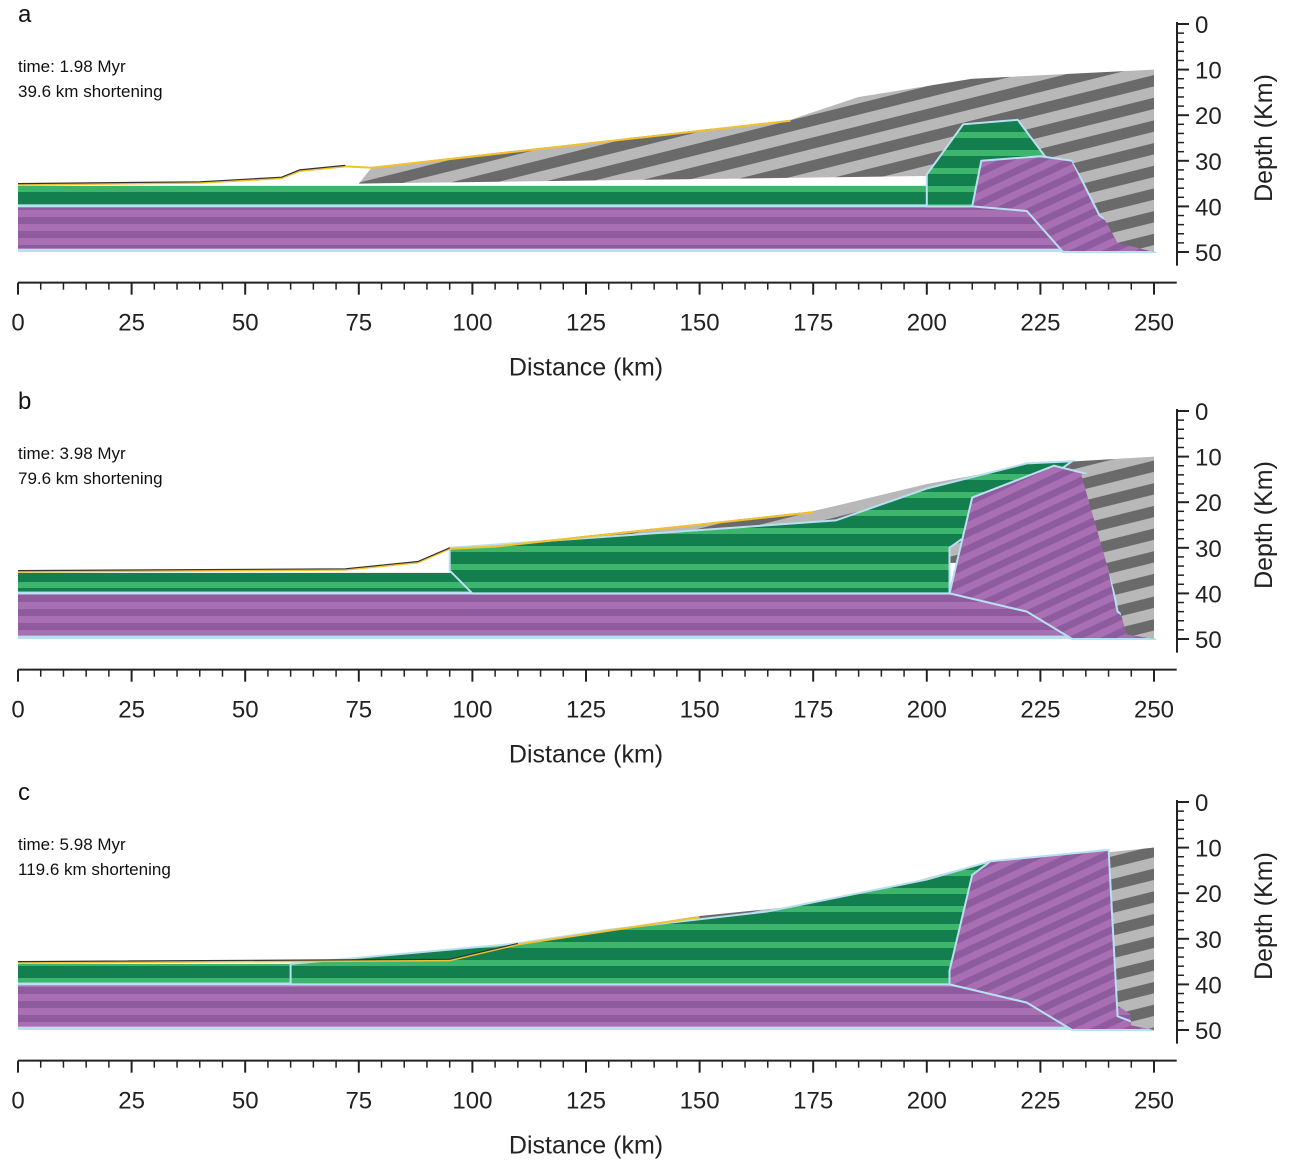  What do you see at coordinates (90, 478) in the screenshot?
I see `annotation: 79.6 km shortening` at bounding box center [90, 478].